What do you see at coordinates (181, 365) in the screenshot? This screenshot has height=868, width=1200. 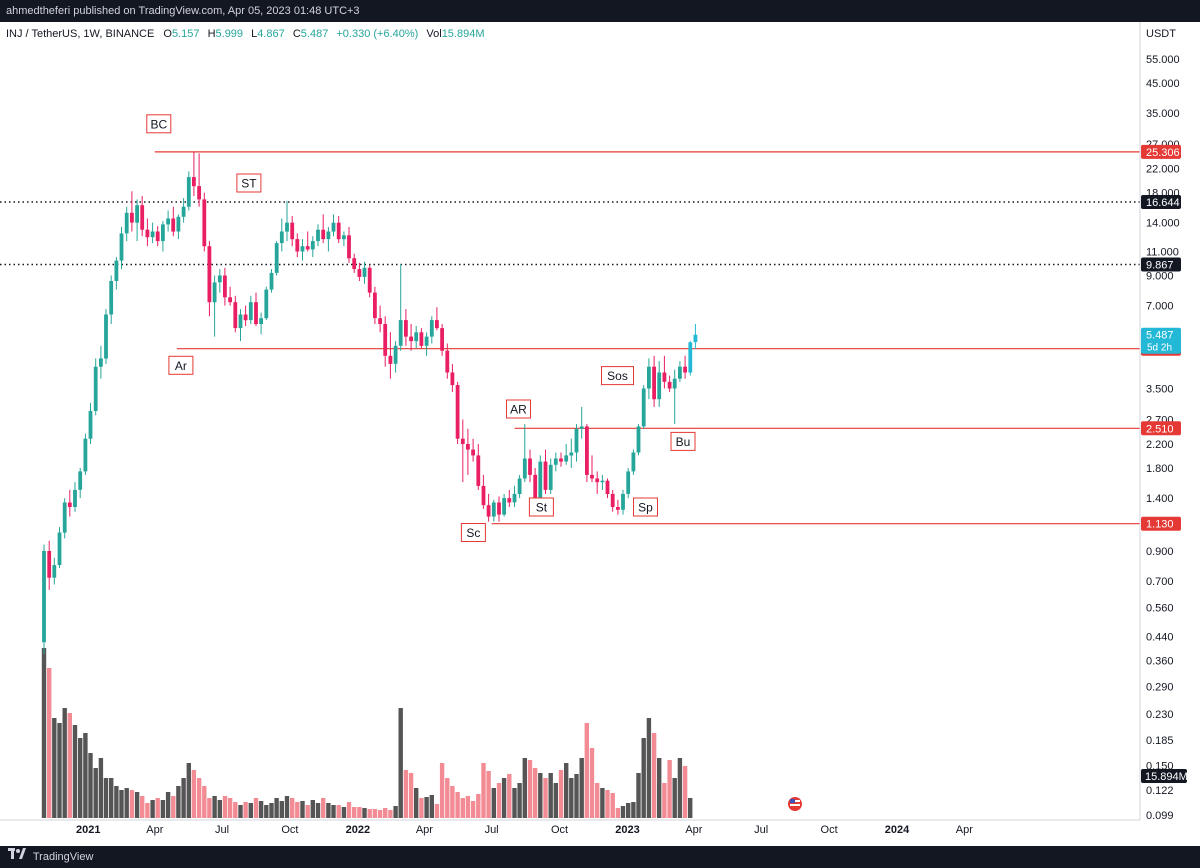 I see `annotation-label: Ar` at bounding box center [181, 365].